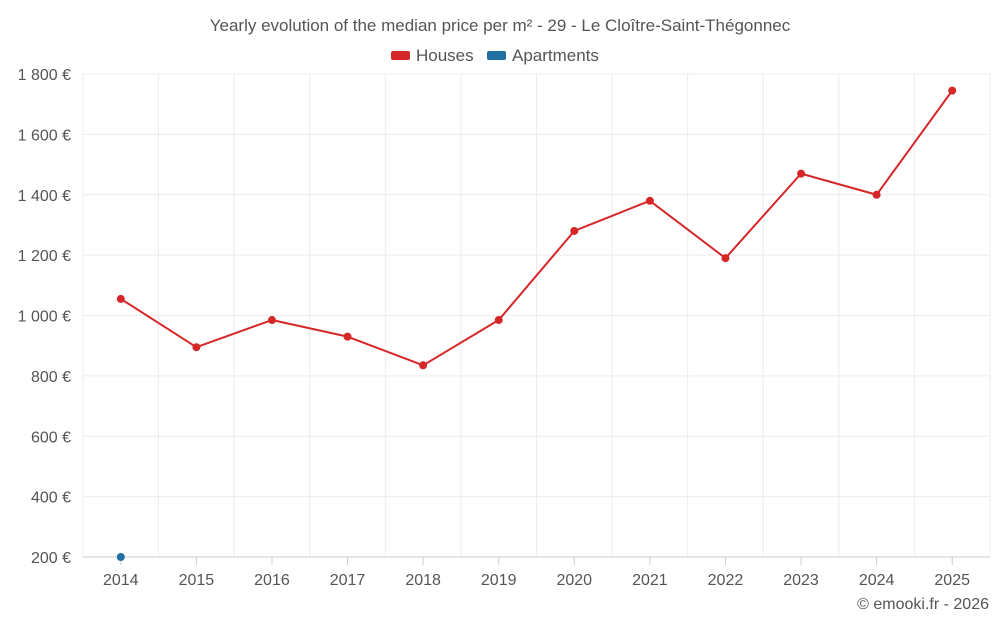 This screenshot has width=1000, height=625. What do you see at coordinates (51, 558) in the screenshot?
I see `y-tick-label: 200 €` at bounding box center [51, 558].